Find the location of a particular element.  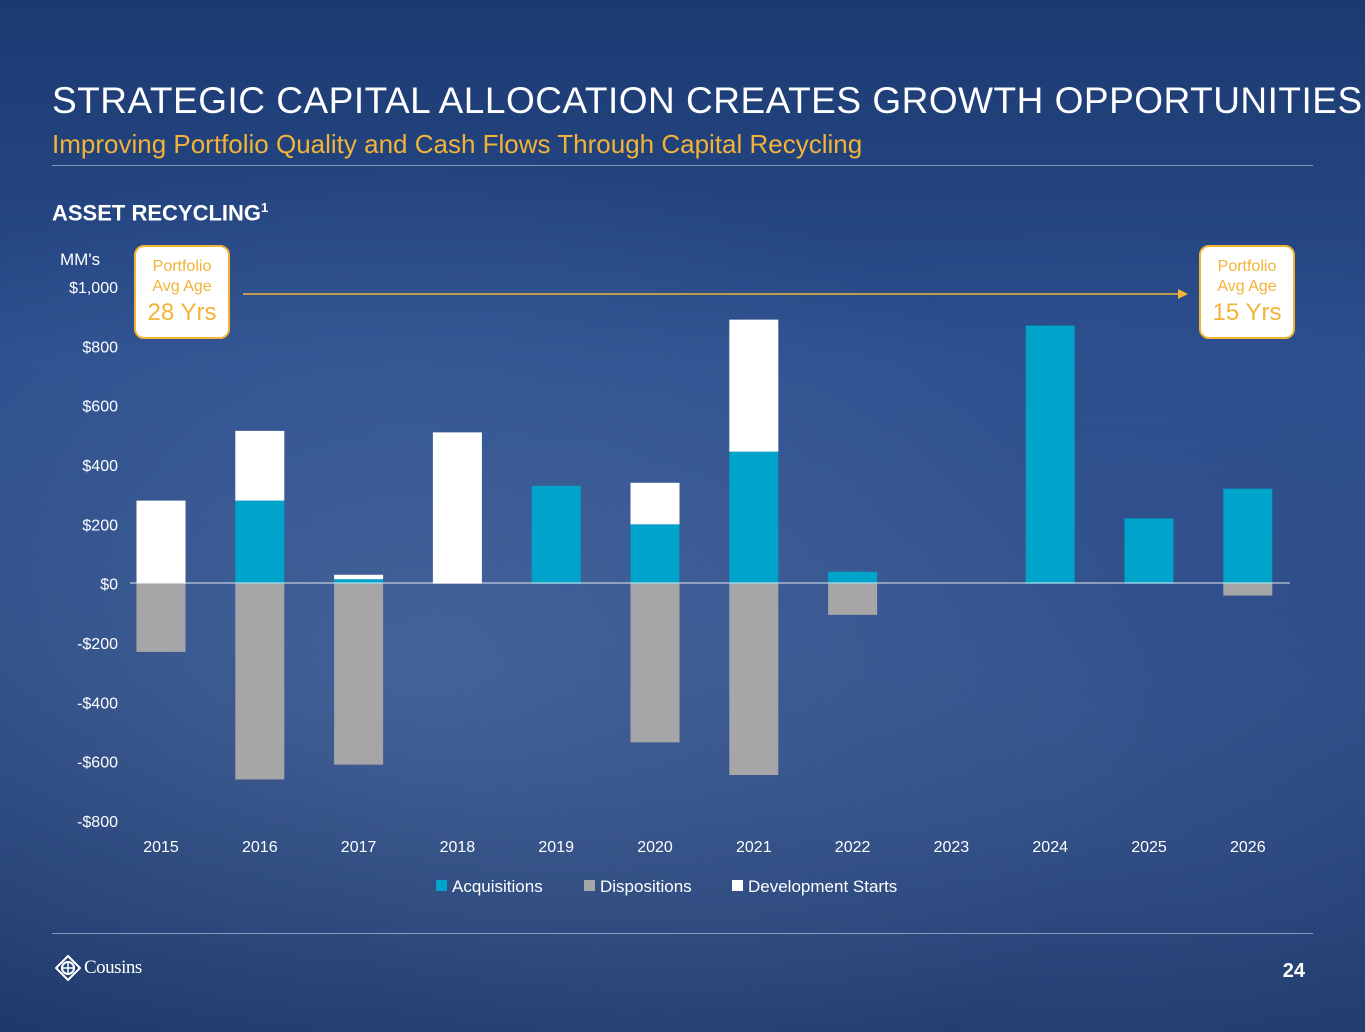

bar-development-starts-2020 is located at coordinates (655, 503).